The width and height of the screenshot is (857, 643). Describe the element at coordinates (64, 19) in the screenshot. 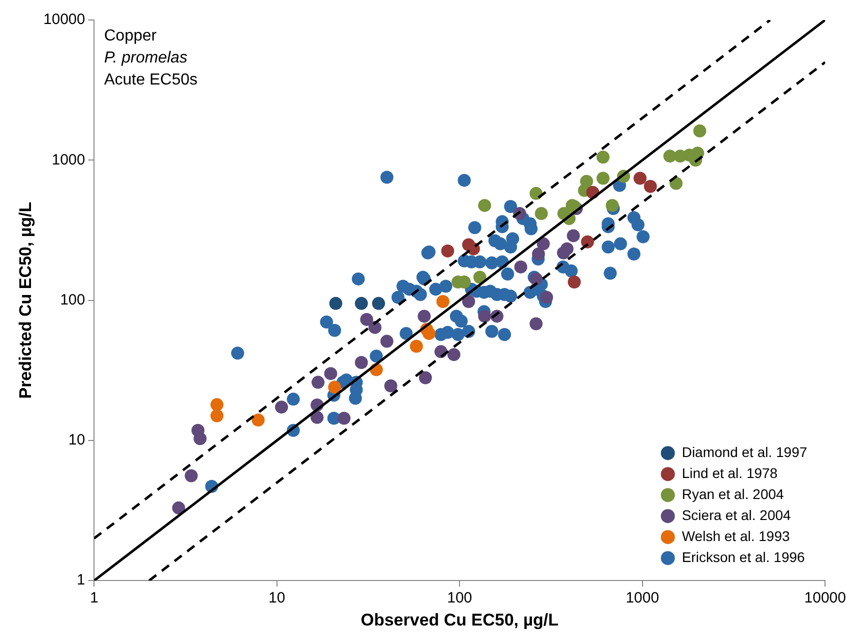

I see `y-tick-label: 10000` at that location.